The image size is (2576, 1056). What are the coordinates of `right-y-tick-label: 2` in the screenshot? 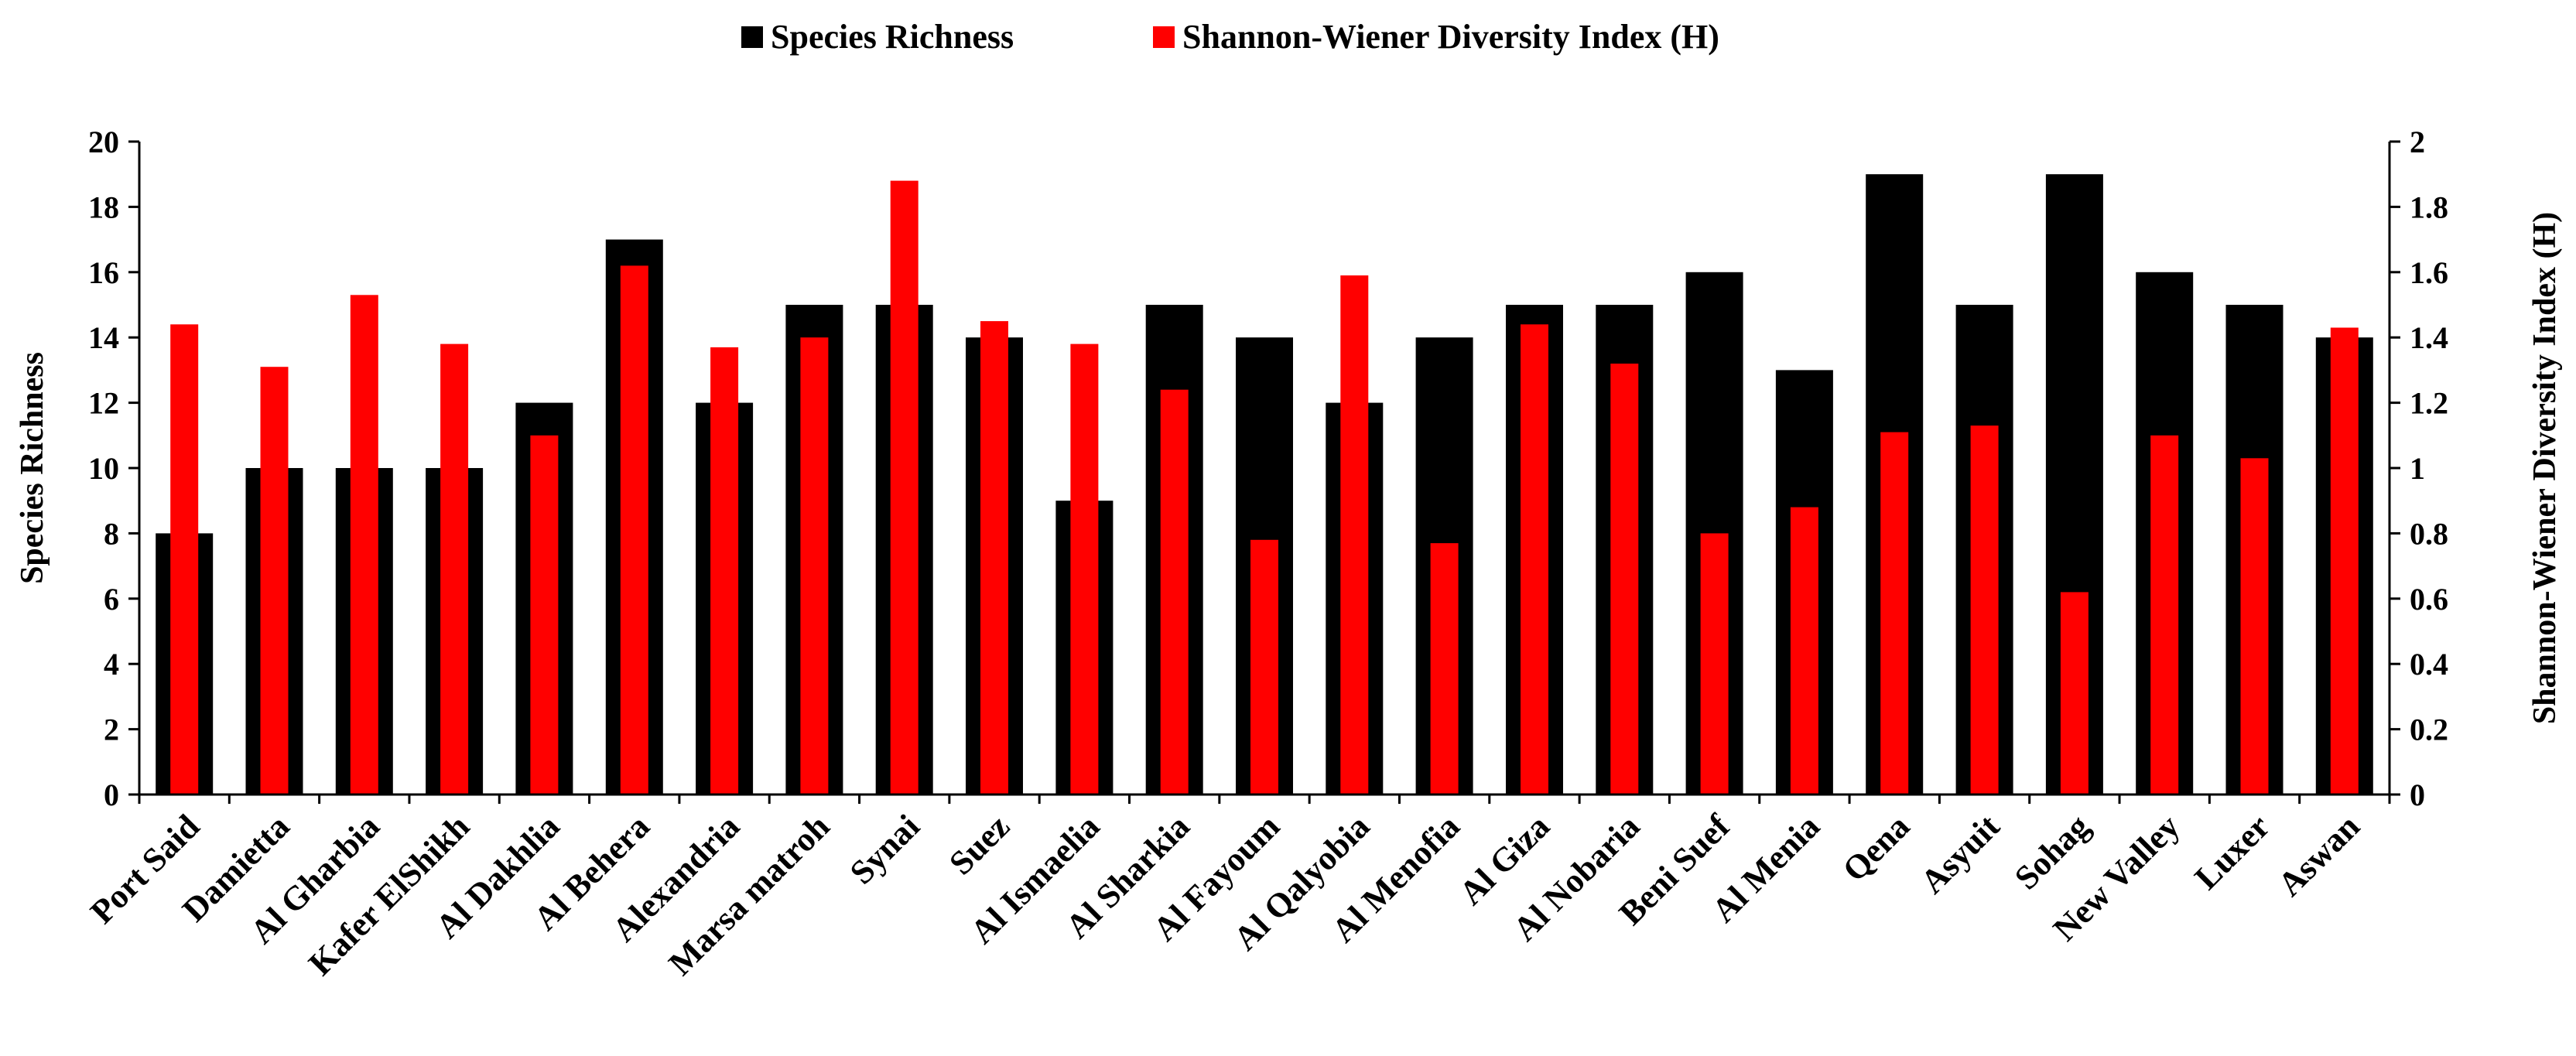 It's located at (2418, 142).